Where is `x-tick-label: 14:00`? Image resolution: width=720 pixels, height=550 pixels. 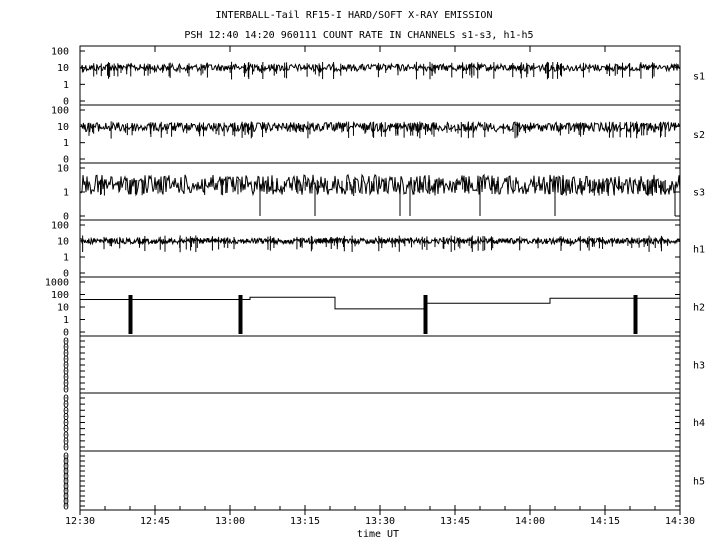
x-tick-label: 14:00 is located at coordinates (530, 521).